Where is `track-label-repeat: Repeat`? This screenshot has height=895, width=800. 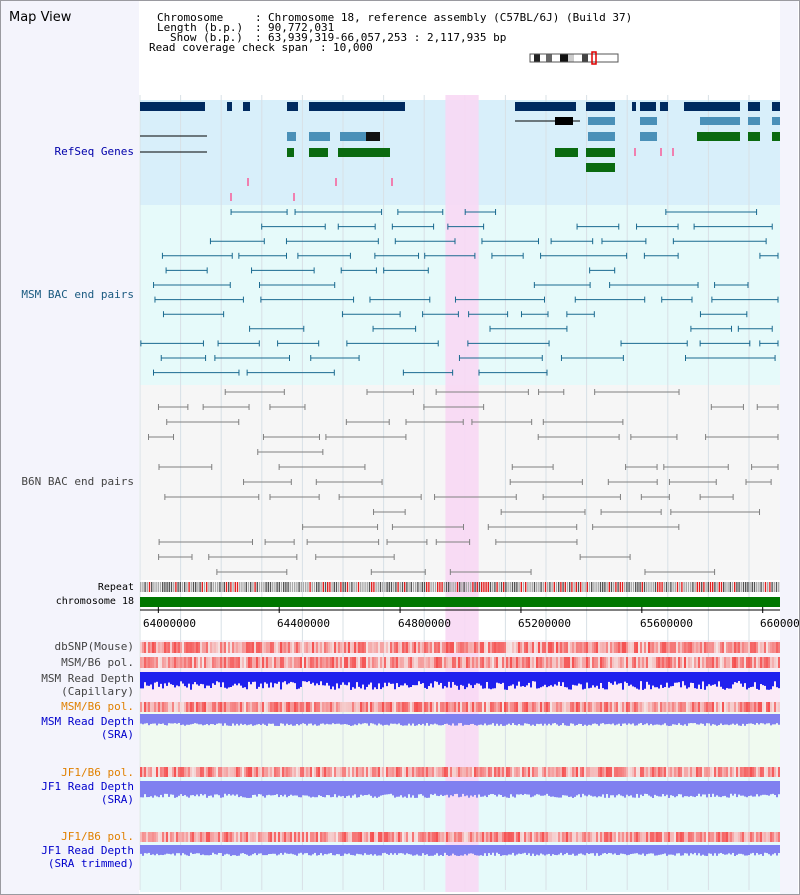
track-label-repeat: Repeat is located at coordinates (115, 587).